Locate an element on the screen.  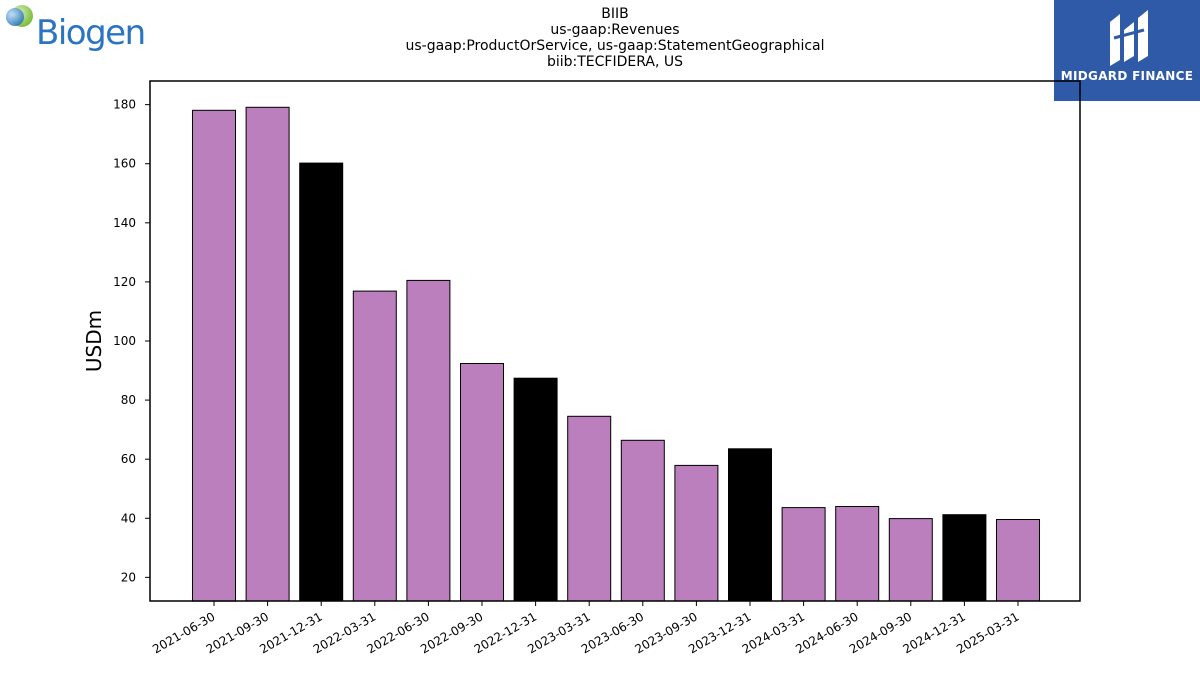
midgard-mark-icon is located at coordinates (1129, 38).